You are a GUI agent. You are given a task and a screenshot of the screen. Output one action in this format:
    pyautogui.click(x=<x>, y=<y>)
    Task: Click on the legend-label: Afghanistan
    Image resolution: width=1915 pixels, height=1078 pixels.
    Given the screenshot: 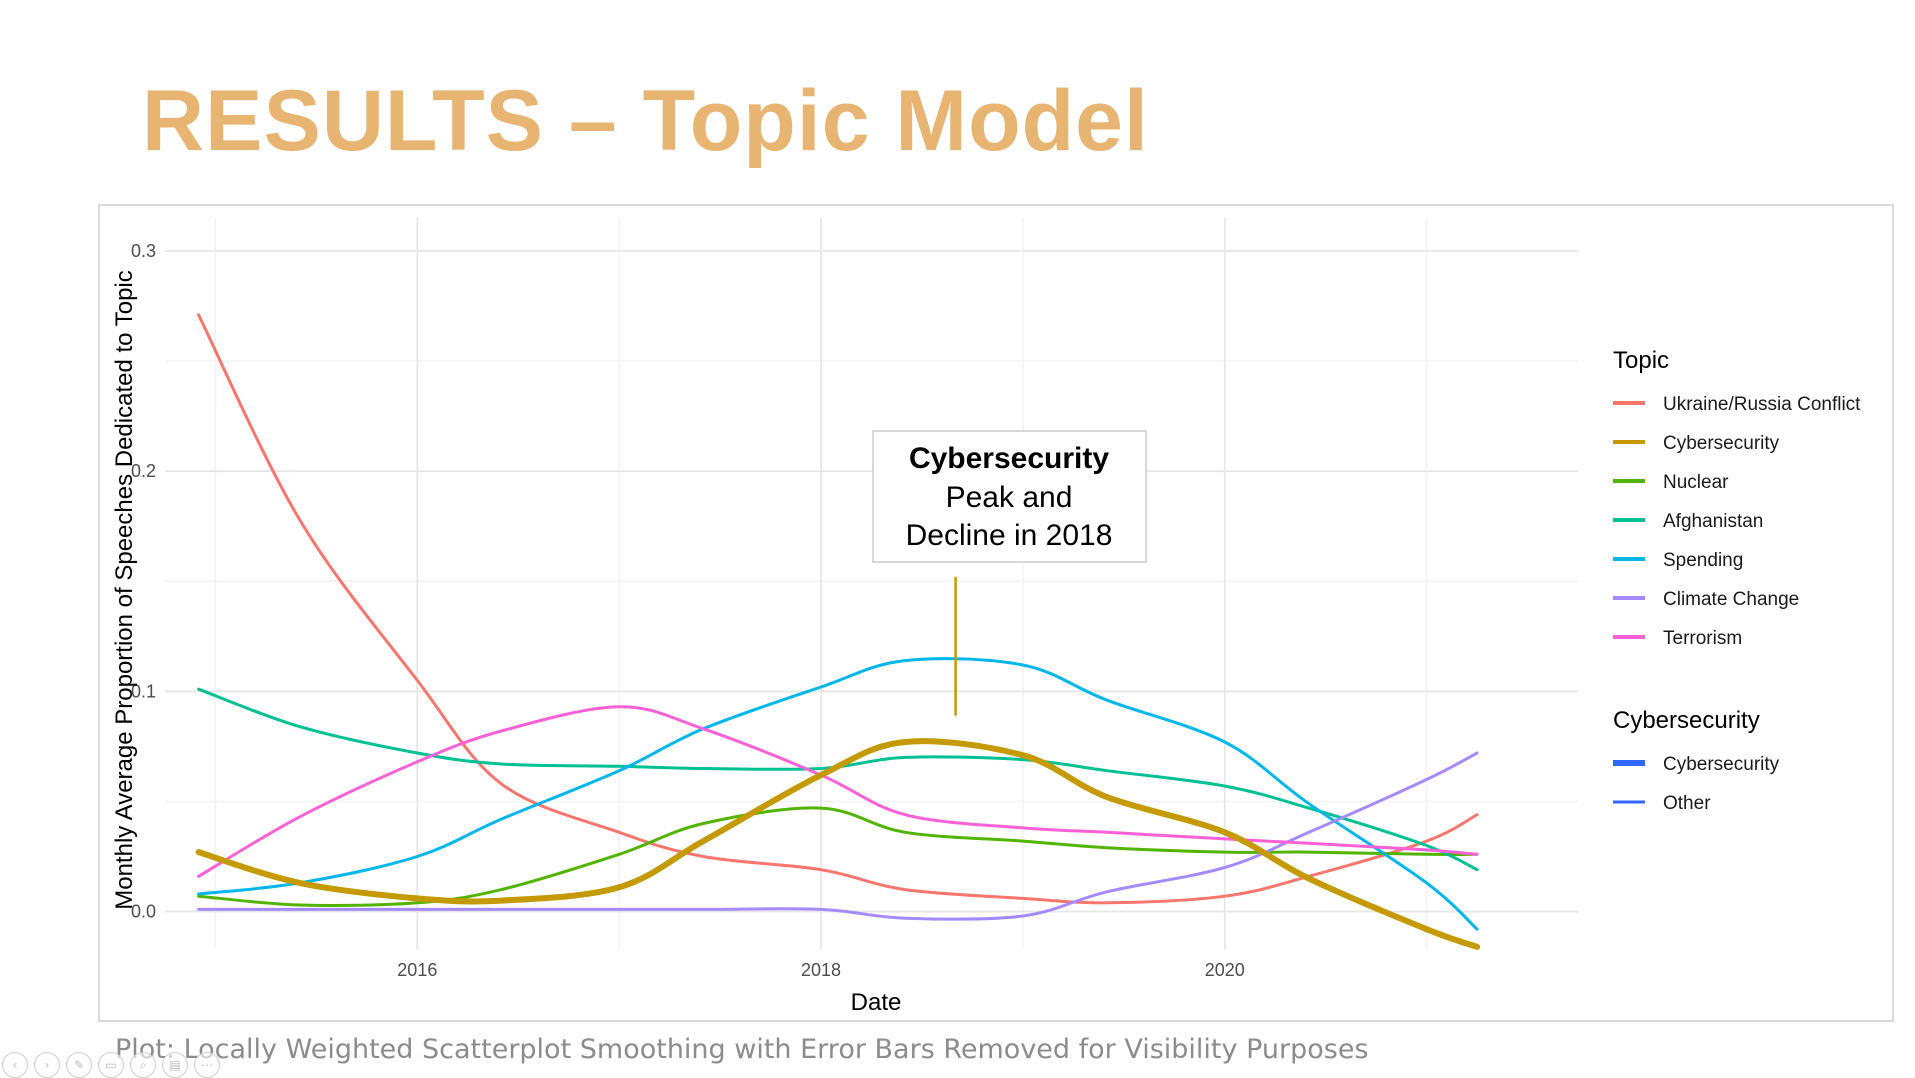 What is the action you would take?
    pyautogui.click(x=1713, y=521)
    